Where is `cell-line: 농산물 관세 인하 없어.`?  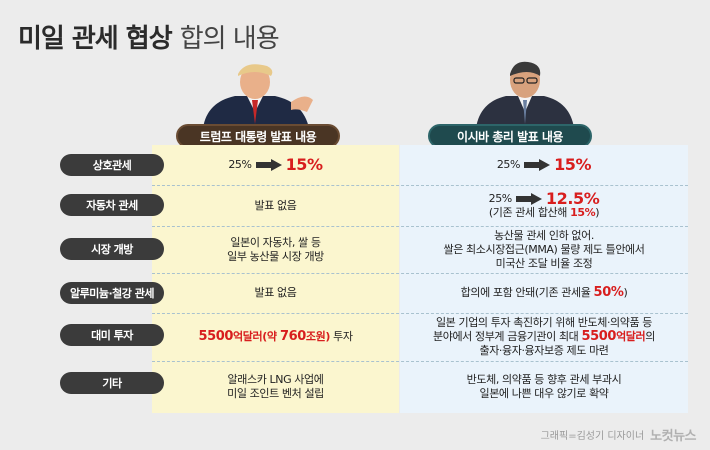
cell-line: 농산물 관세 인하 없어. is located at coordinates (544, 235).